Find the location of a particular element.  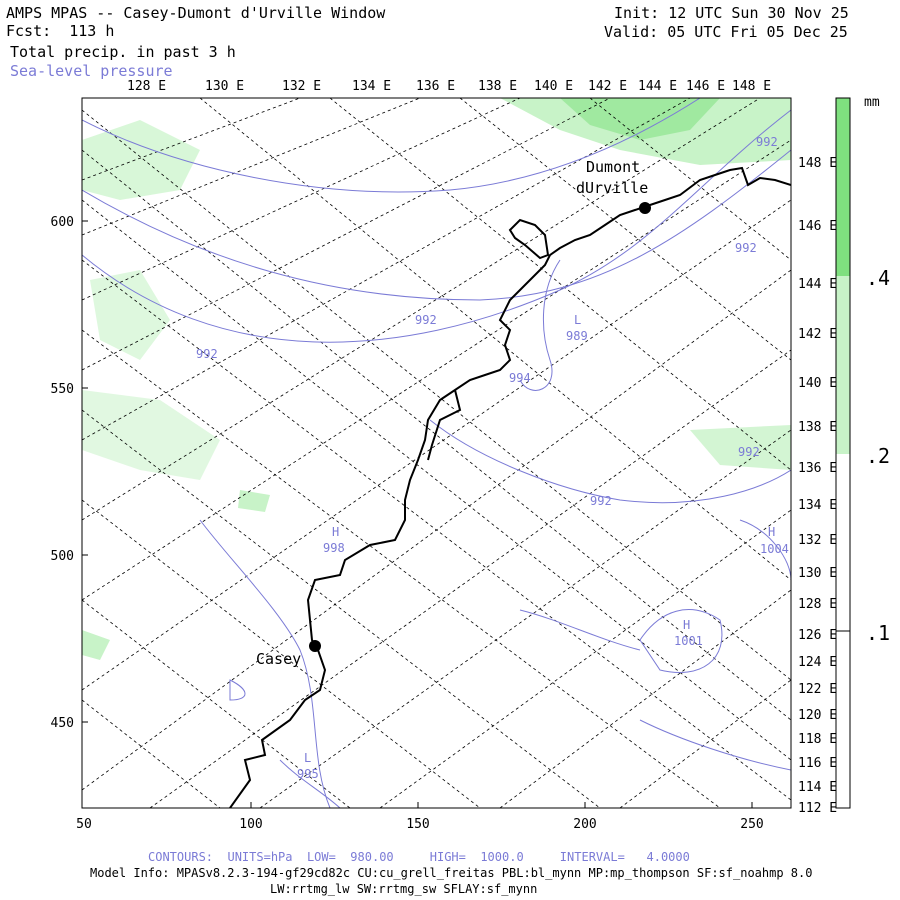

left-axis-label: 500 is located at coordinates (62, 556).